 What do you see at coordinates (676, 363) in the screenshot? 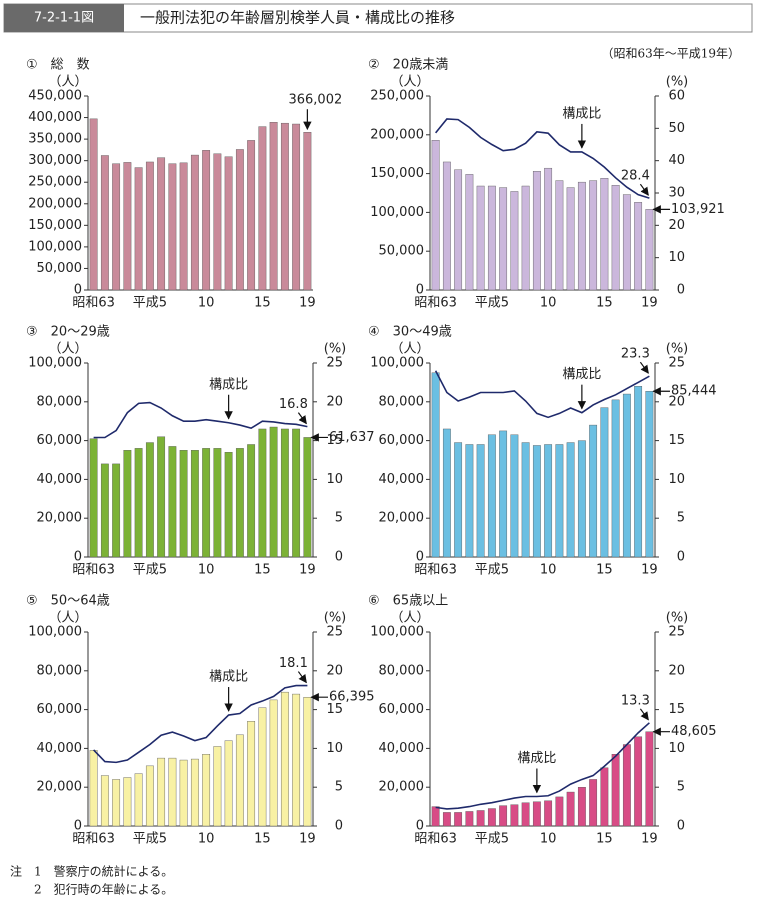
I see `y2-tick-label: 25` at bounding box center [676, 363].